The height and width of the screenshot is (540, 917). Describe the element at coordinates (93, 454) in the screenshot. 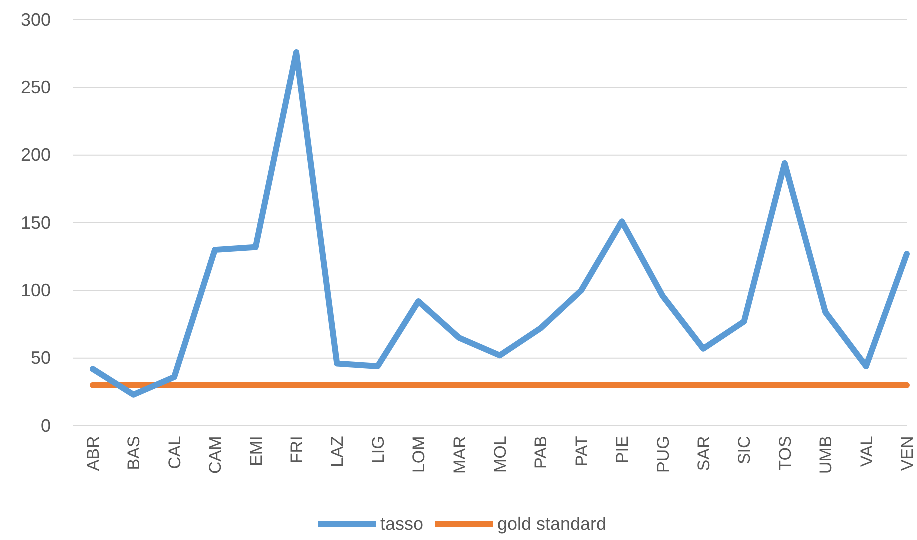

I see `x-tick-label: ABR` at that location.